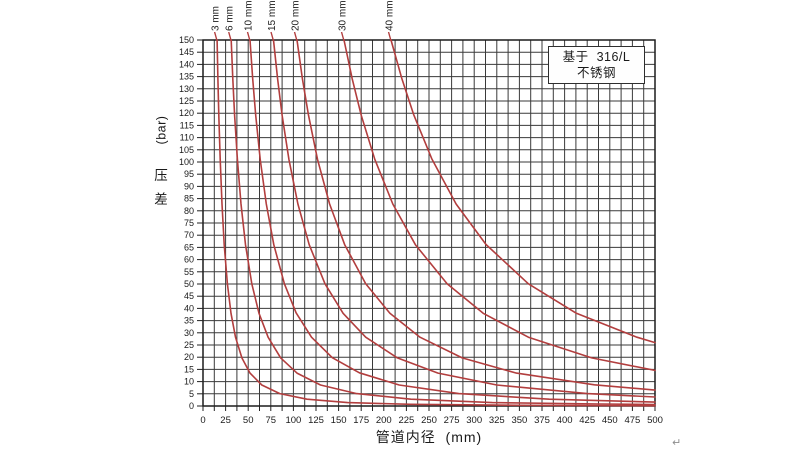  What do you see at coordinates (596, 73) in the screenshot?
I see `legend-material-line2: 不锈钢` at bounding box center [596, 73].